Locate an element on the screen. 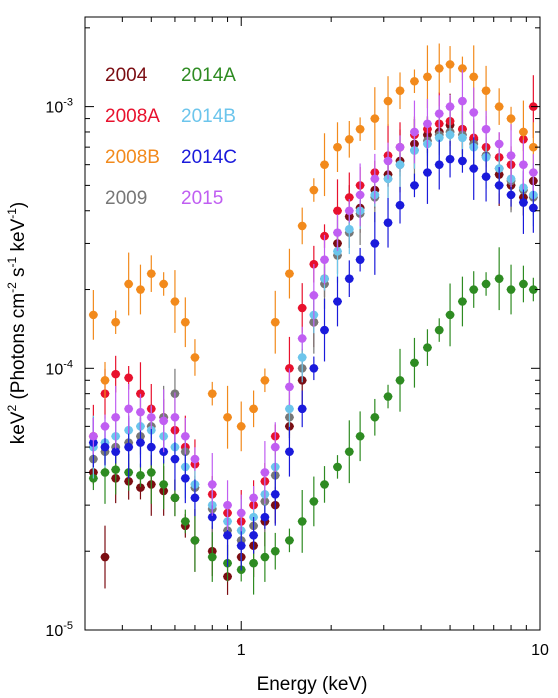 The image size is (558, 698). legend-entry-2004: 2004 is located at coordinates (126, 75).